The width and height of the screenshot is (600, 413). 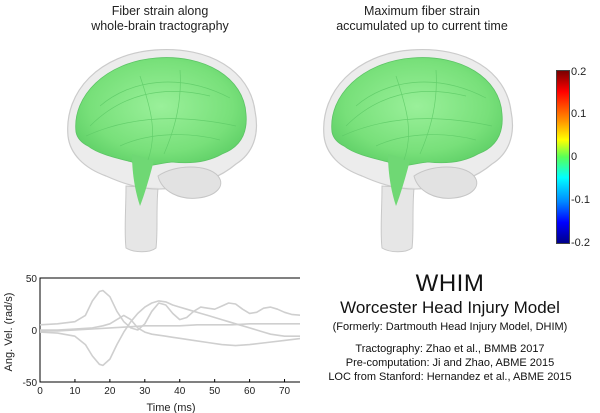 I want to click on y-tick-label: 0, so click(x=34, y=331).